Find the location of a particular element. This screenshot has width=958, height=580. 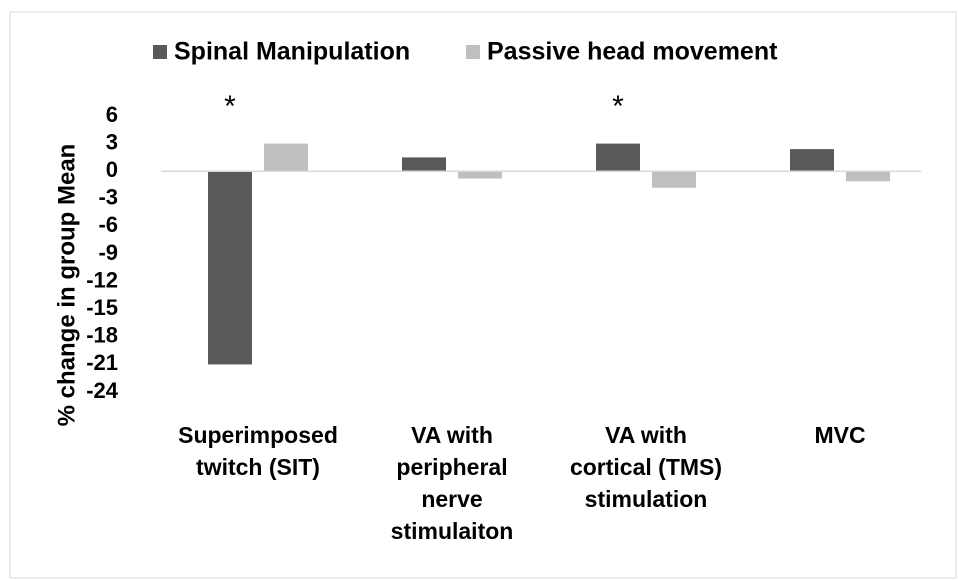

y-axis-title: % change in group Mean is located at coordinates (66, 285).